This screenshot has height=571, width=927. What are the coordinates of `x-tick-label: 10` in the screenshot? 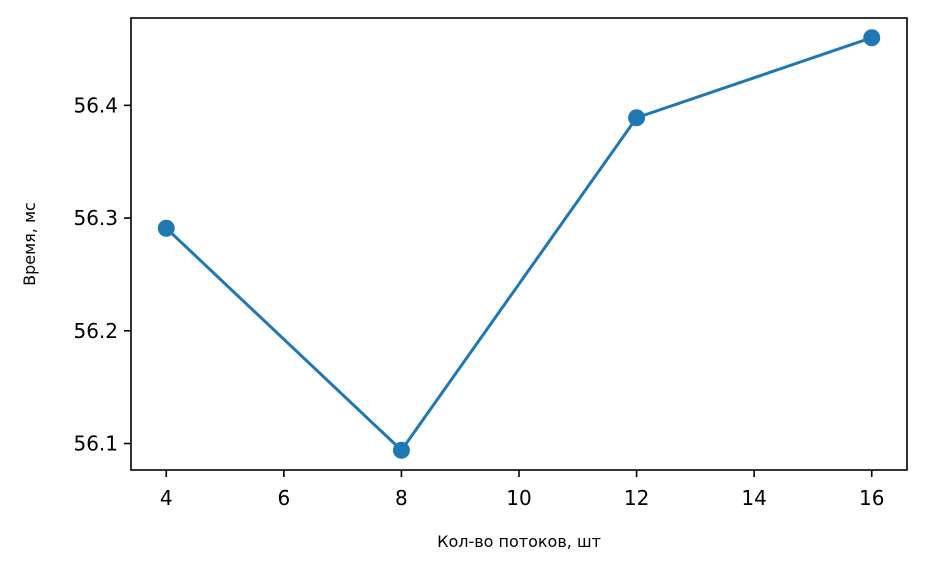 It's located at (518, 498).